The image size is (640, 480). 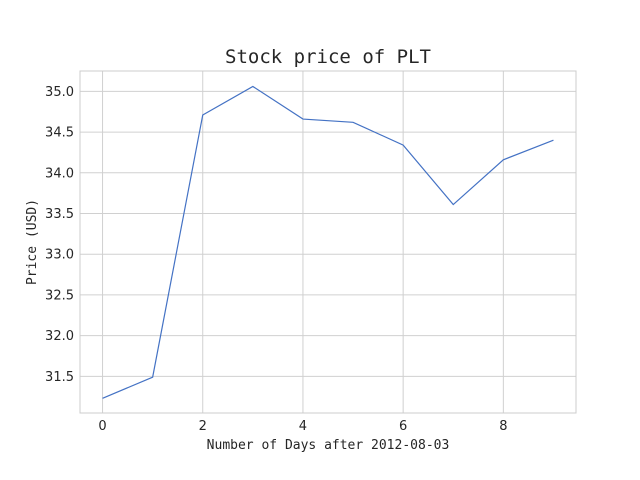 I want to click on x-tick-label: 2, so click(x=203, y=426).